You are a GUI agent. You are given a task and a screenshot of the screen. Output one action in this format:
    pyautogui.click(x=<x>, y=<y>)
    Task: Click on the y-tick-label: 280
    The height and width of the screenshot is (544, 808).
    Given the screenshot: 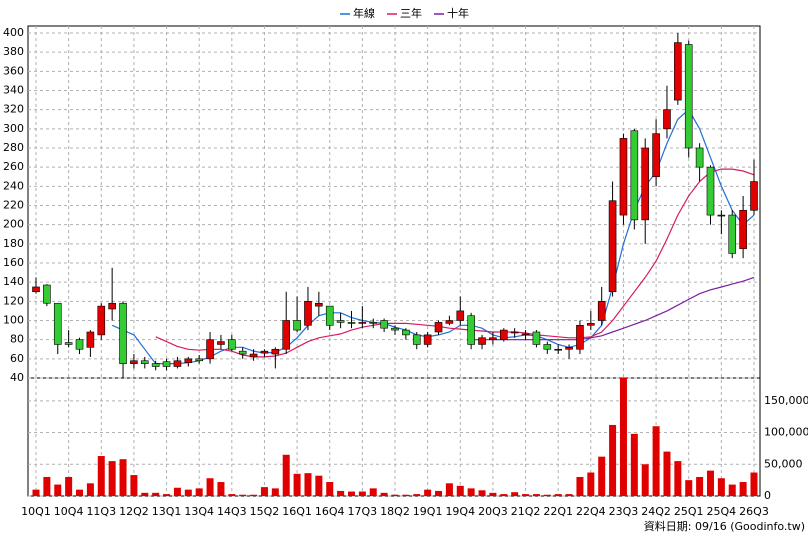 What is the action you would take?
    pyautogui.click(x=13, y=147)
    